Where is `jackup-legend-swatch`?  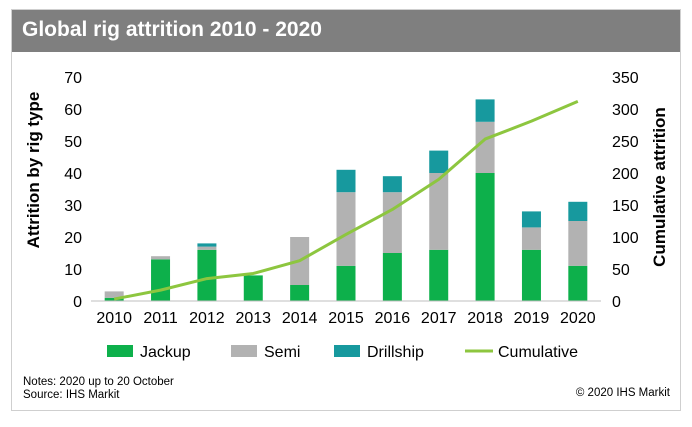
jackup-legend-swatch is located at coordinates (120, 351).